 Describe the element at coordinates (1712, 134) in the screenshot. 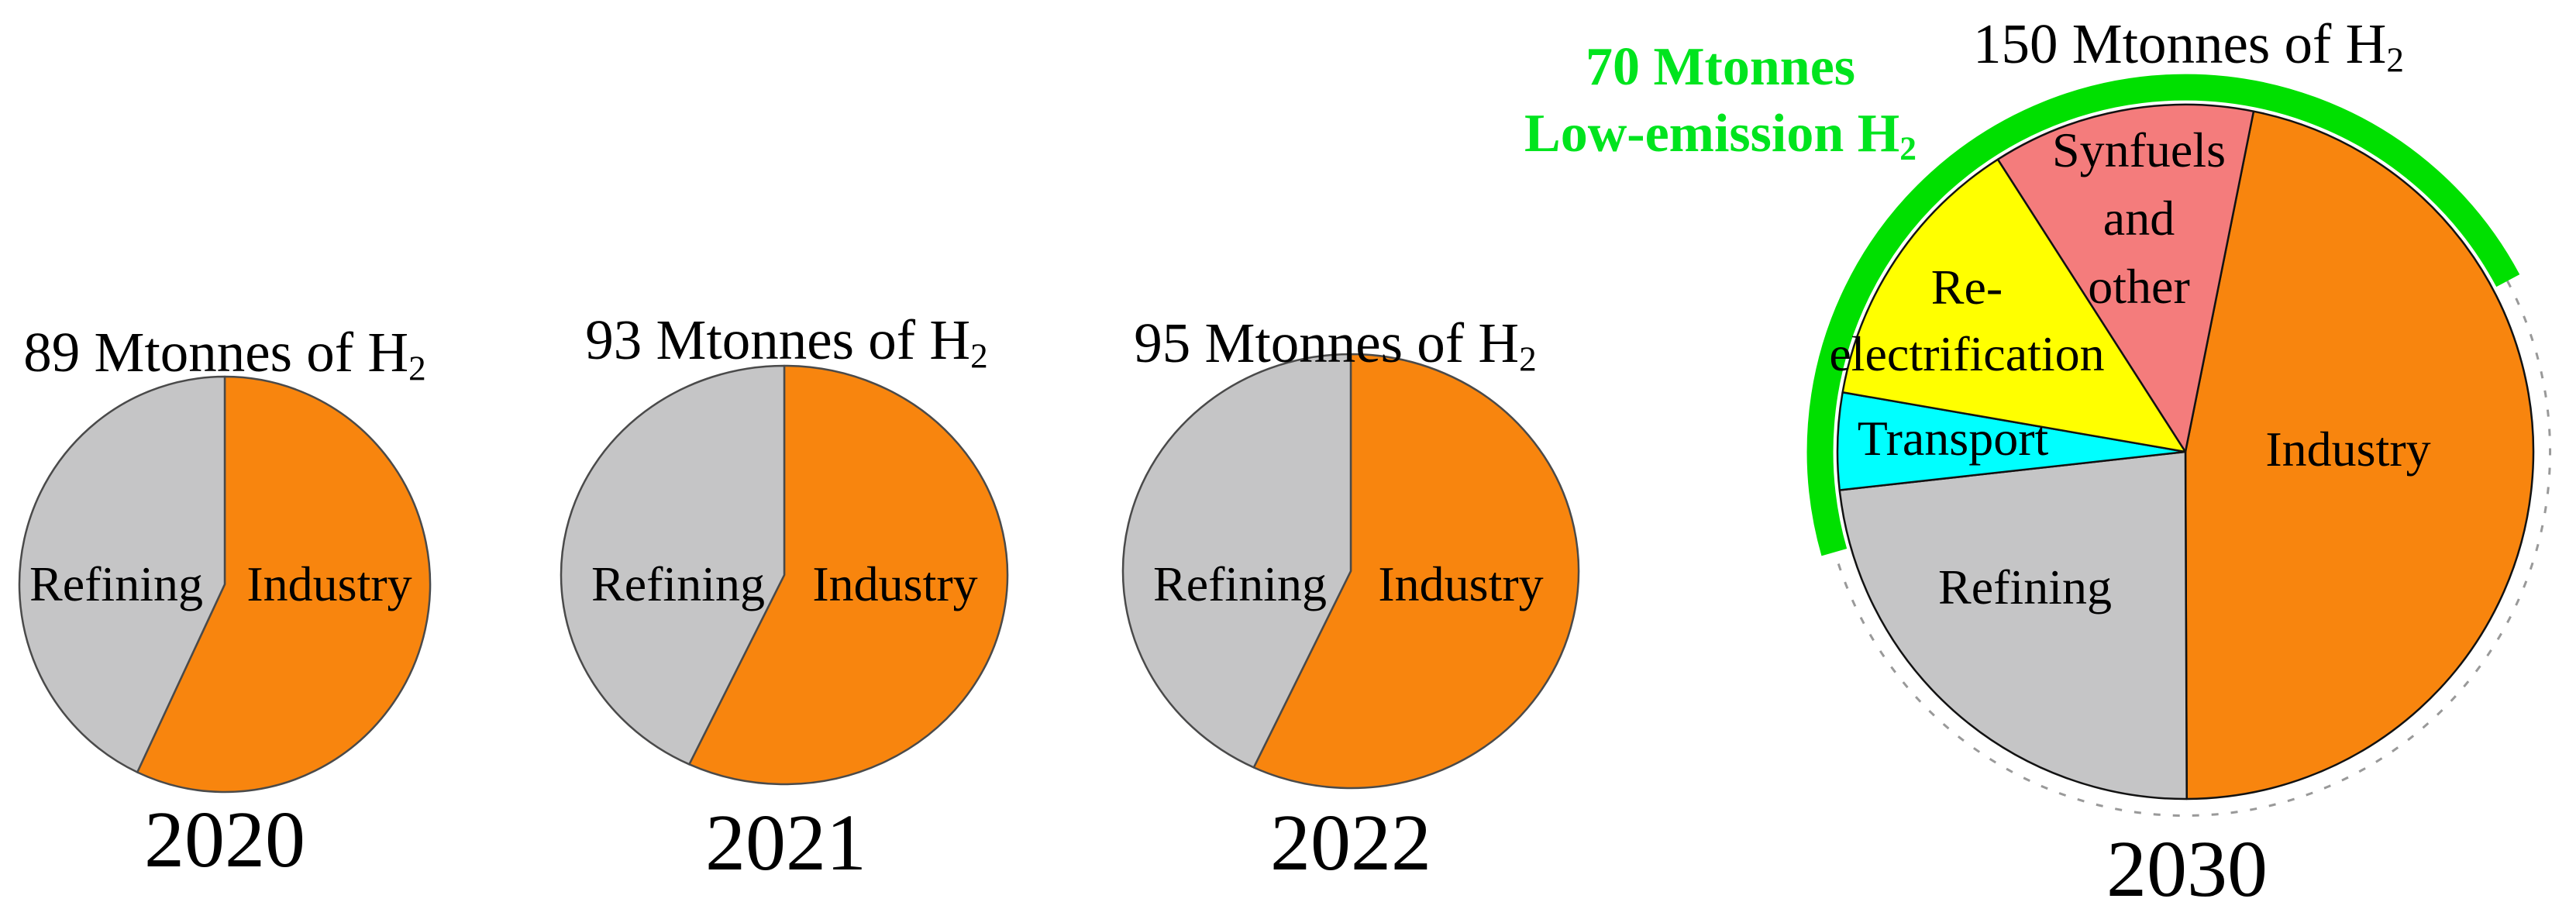

I see `low-emission-annotation-line2-text: Low-emission H` at that location.